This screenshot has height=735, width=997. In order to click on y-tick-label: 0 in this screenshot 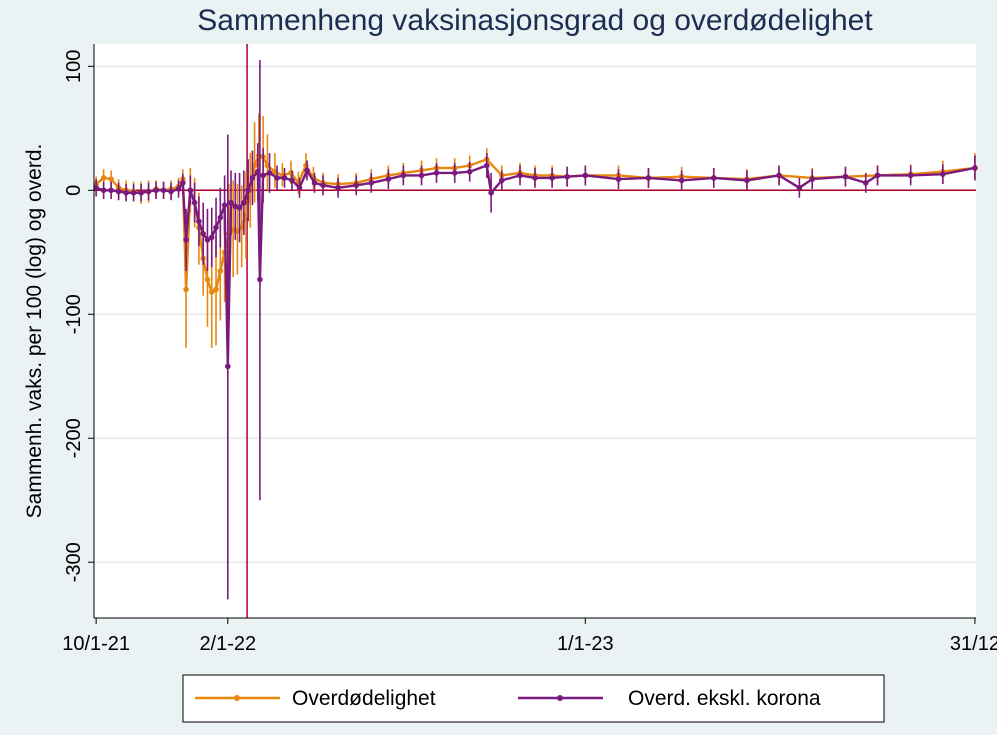, I will do `click(74, 190)`.